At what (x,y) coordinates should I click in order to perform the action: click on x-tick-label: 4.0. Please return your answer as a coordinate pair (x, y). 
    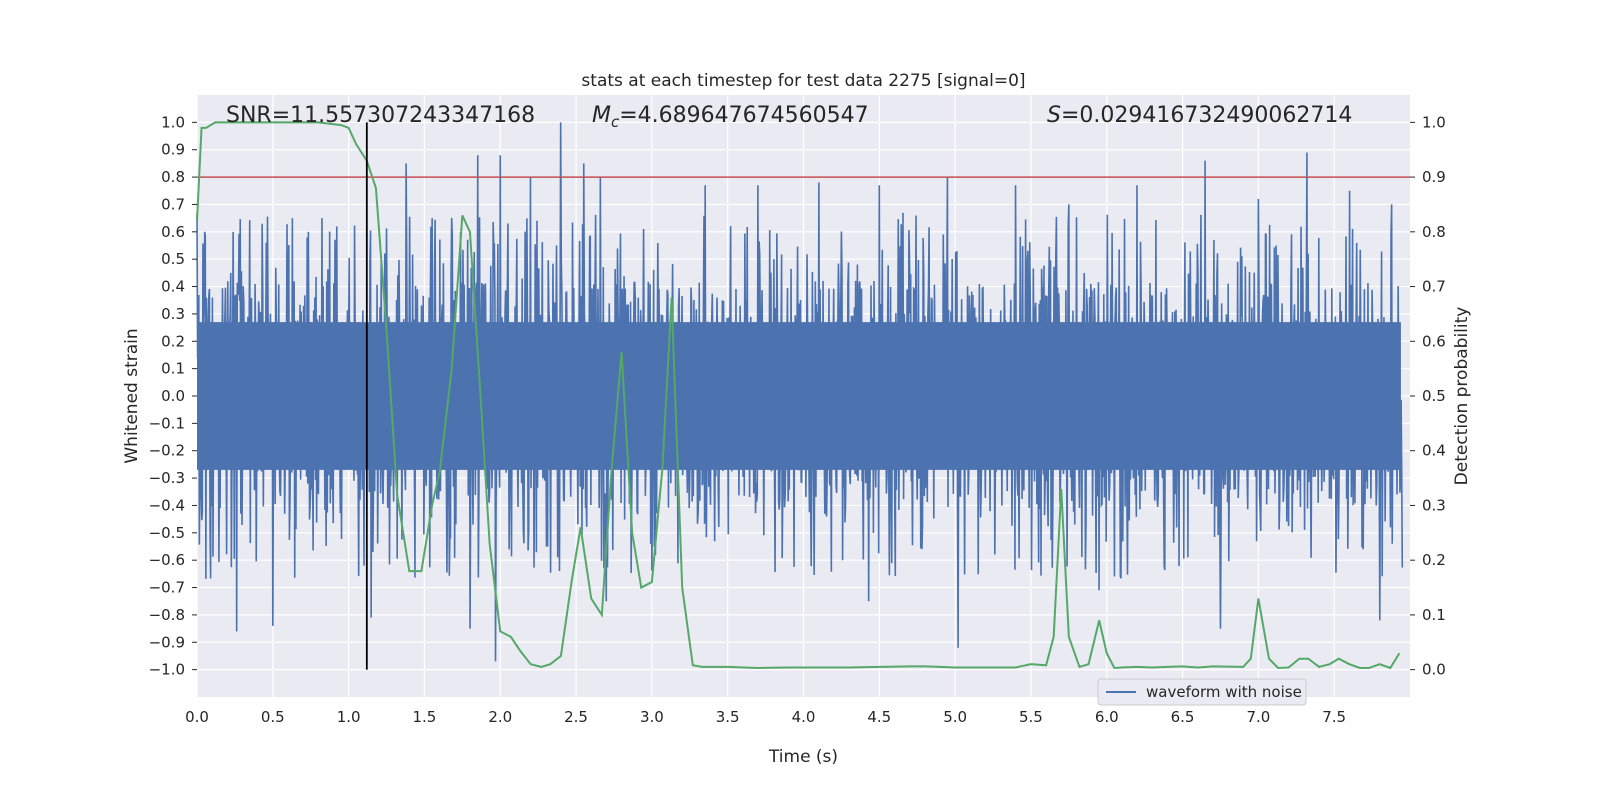
    Looking at the image, I should click on (804, 717).